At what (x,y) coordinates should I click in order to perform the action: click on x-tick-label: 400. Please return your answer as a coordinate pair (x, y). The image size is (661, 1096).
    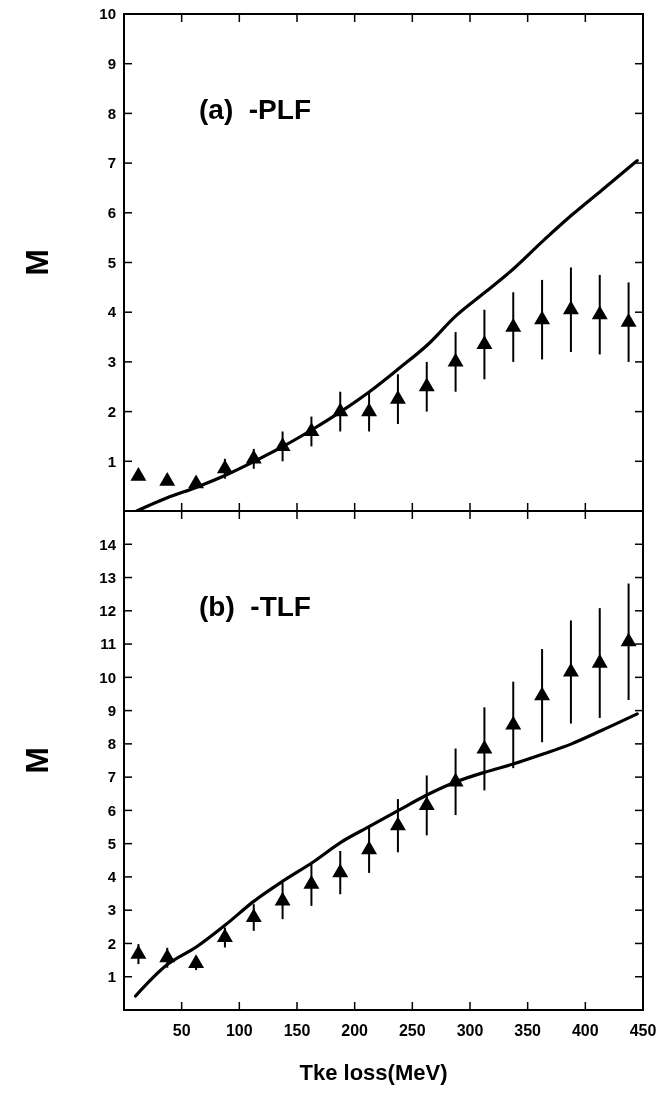
    Looking at the image, I should click on (585, 1030).